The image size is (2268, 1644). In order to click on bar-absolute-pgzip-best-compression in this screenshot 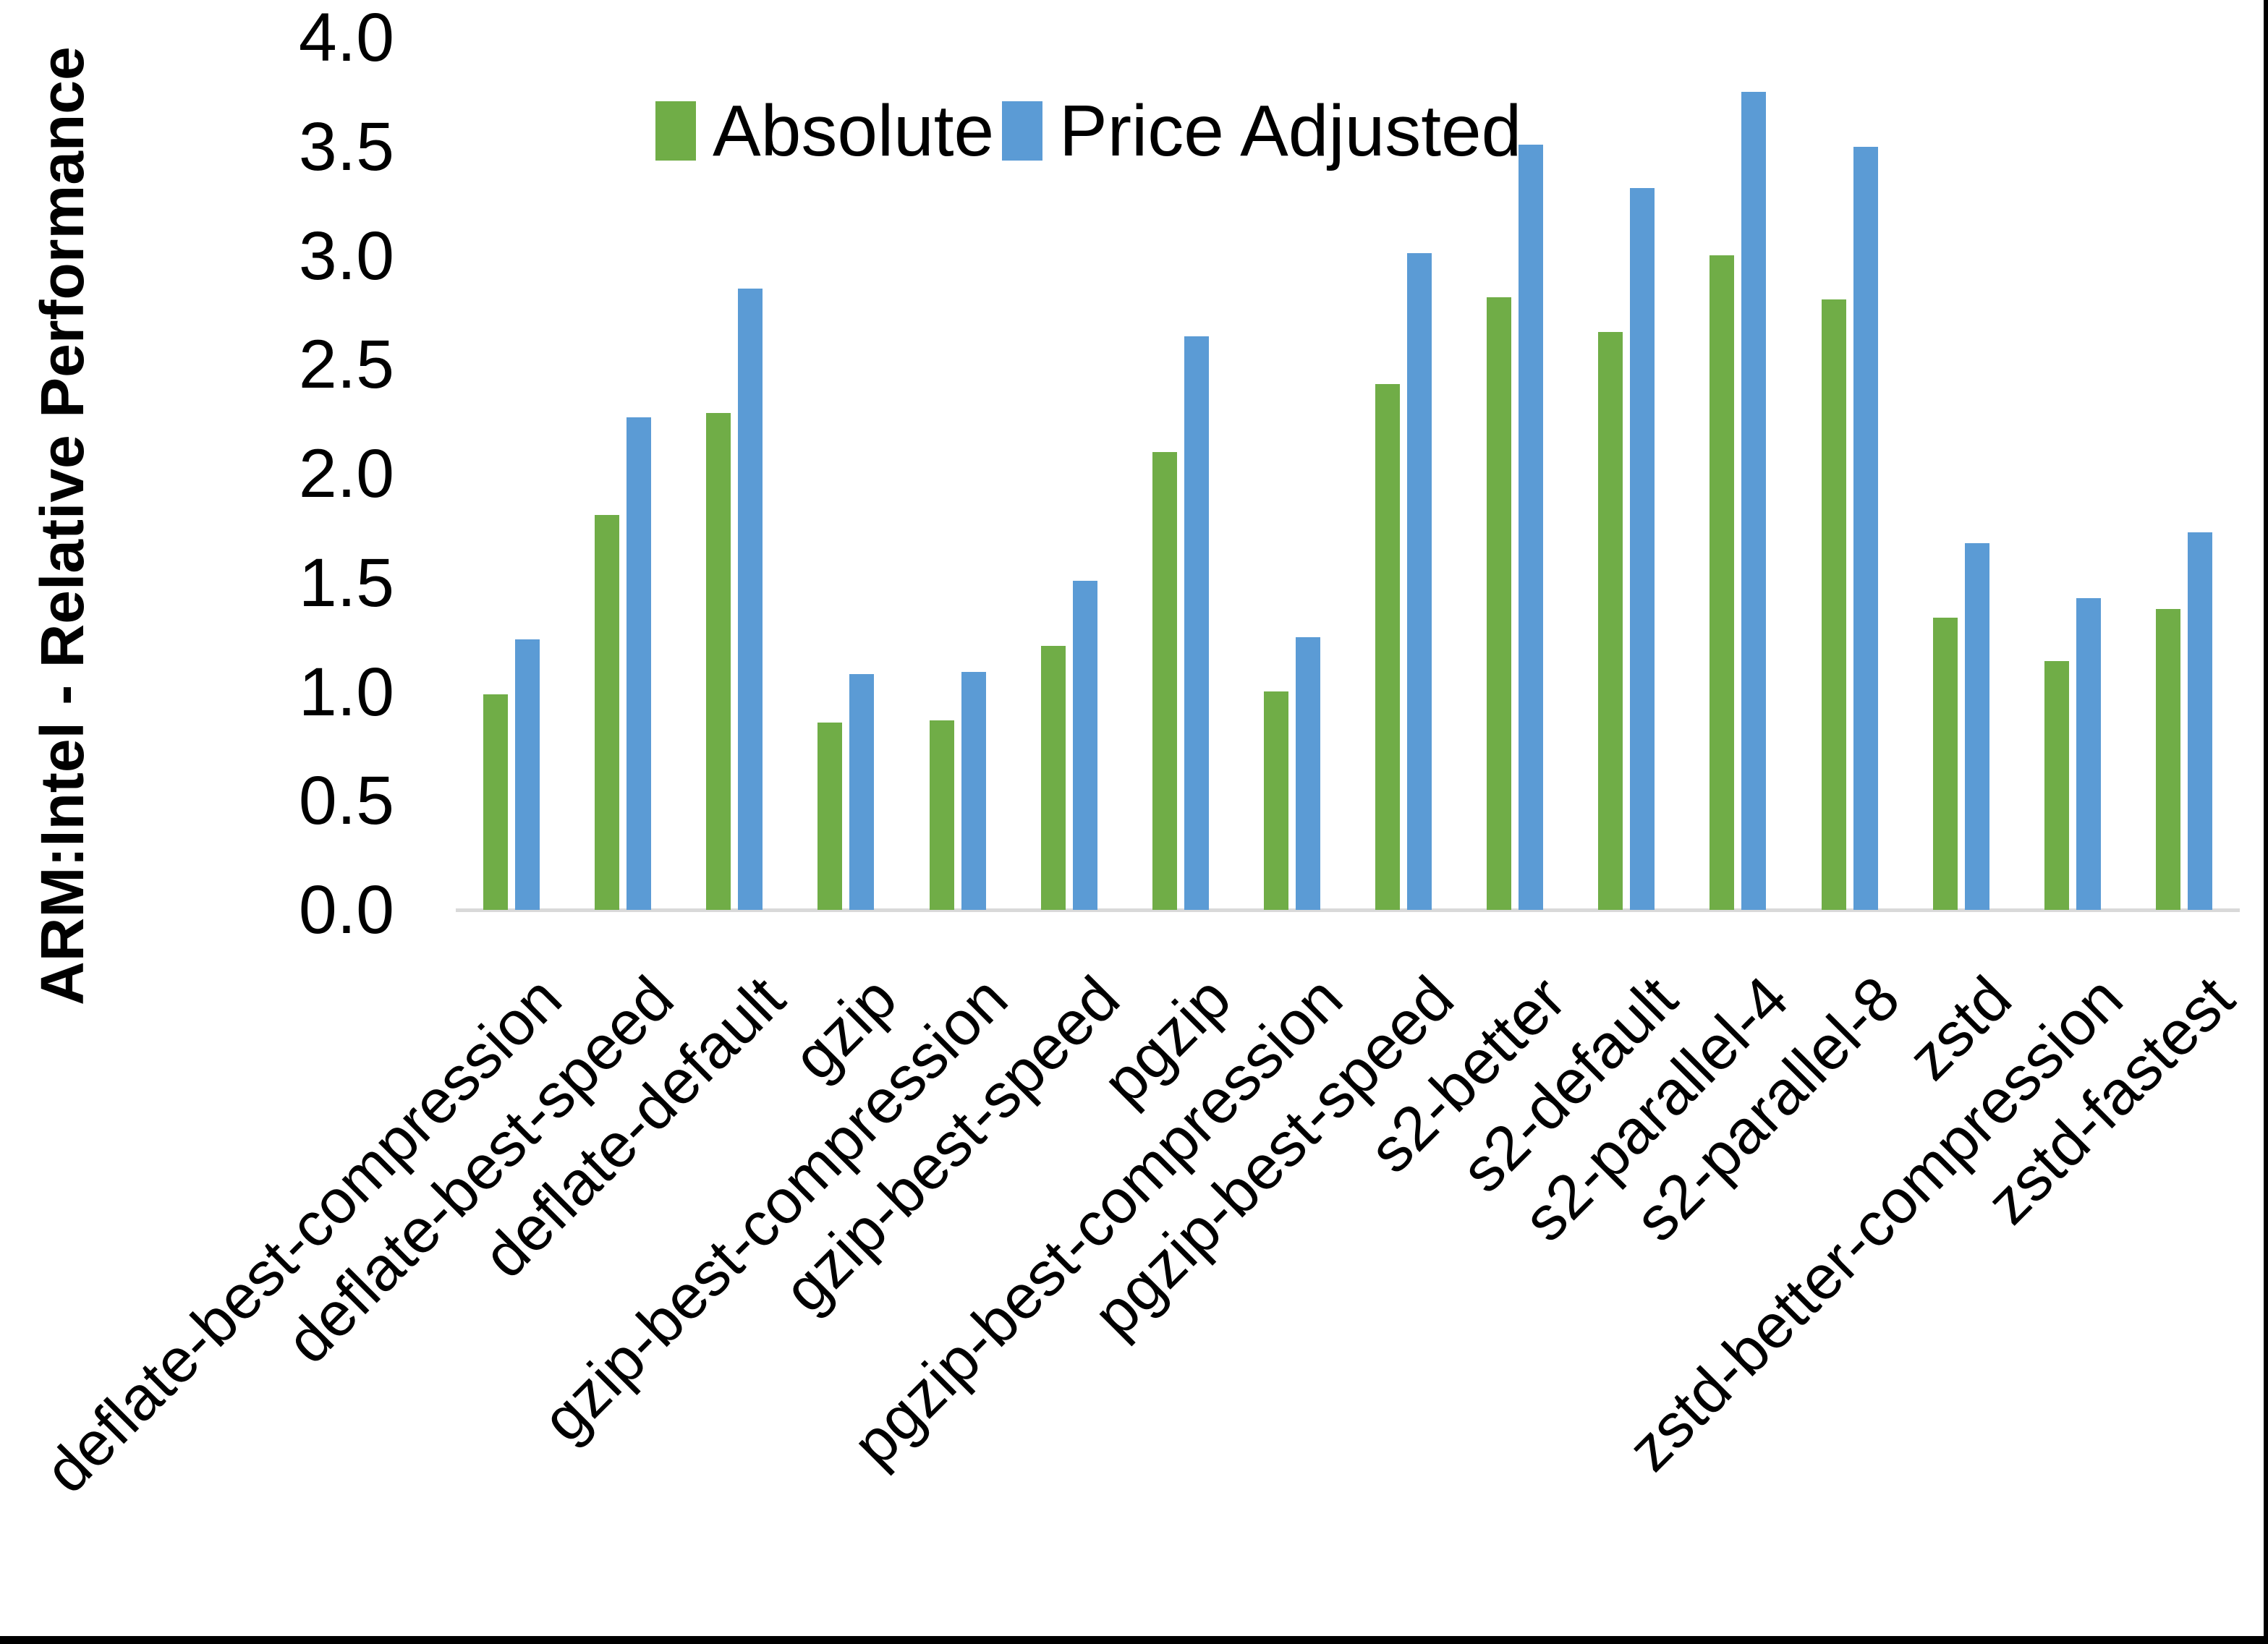, I will do `click(1276, 800)`.